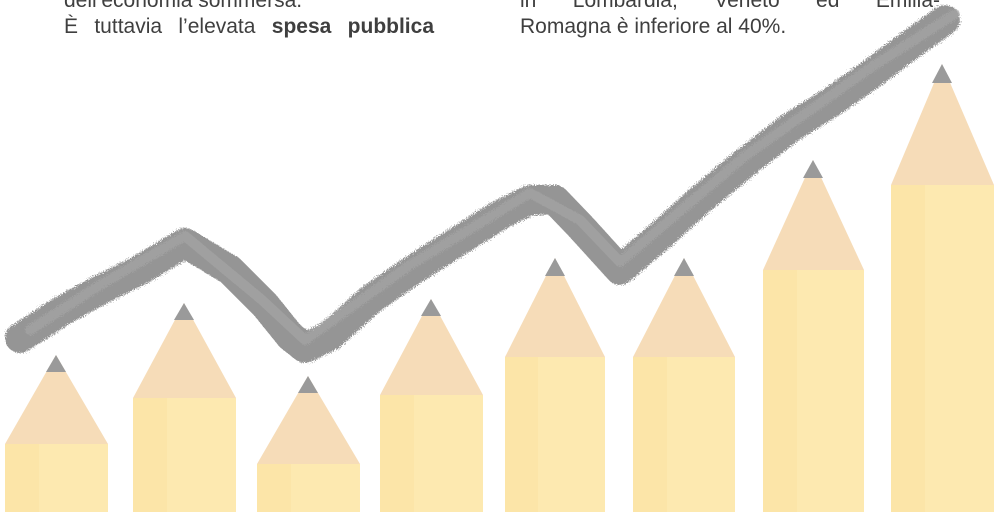  Describe the element at coordinates (653, 26) in the screenshot. I see `text-line: Romagna è inferiore al 40%.` at that location.